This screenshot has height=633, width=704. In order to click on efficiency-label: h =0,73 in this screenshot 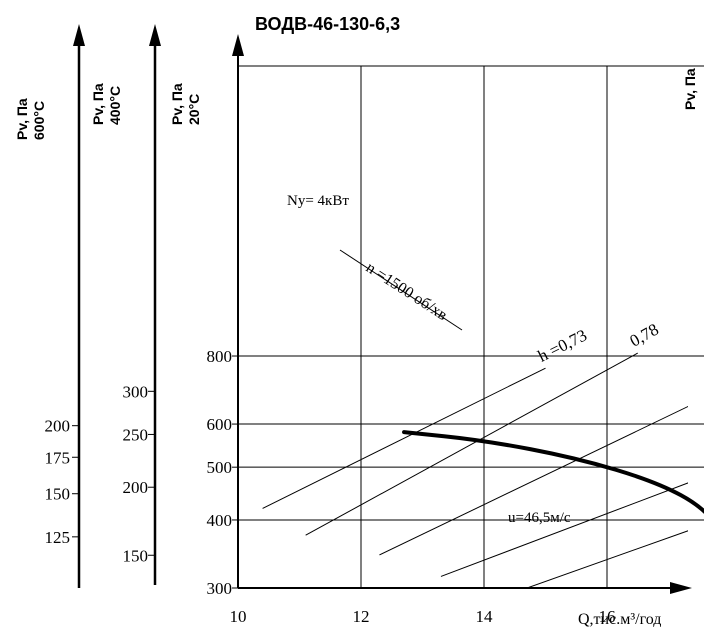, I will do `click(562, 346)`.